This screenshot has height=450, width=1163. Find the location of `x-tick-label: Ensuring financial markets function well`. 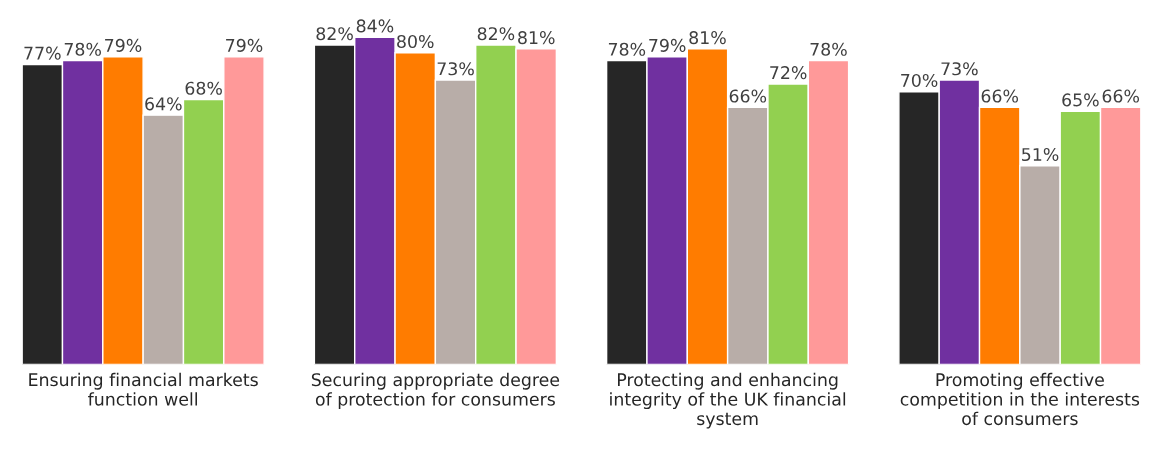

x-tick-label: Ensuring financial markets function well is located at coordinates (143, 389).